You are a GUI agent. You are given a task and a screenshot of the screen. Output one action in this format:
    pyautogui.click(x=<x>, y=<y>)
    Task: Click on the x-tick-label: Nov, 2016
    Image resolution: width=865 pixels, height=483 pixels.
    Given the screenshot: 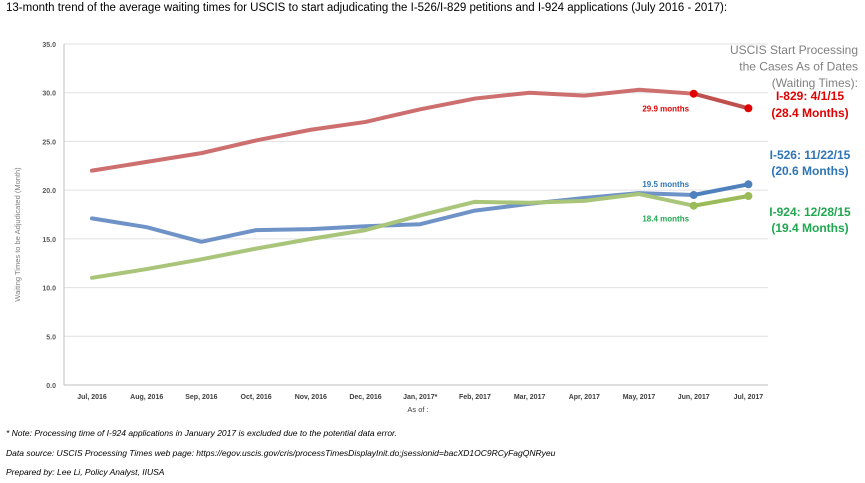 What is the action you would take?
    pyautogui.click(x=311, y=397)
    